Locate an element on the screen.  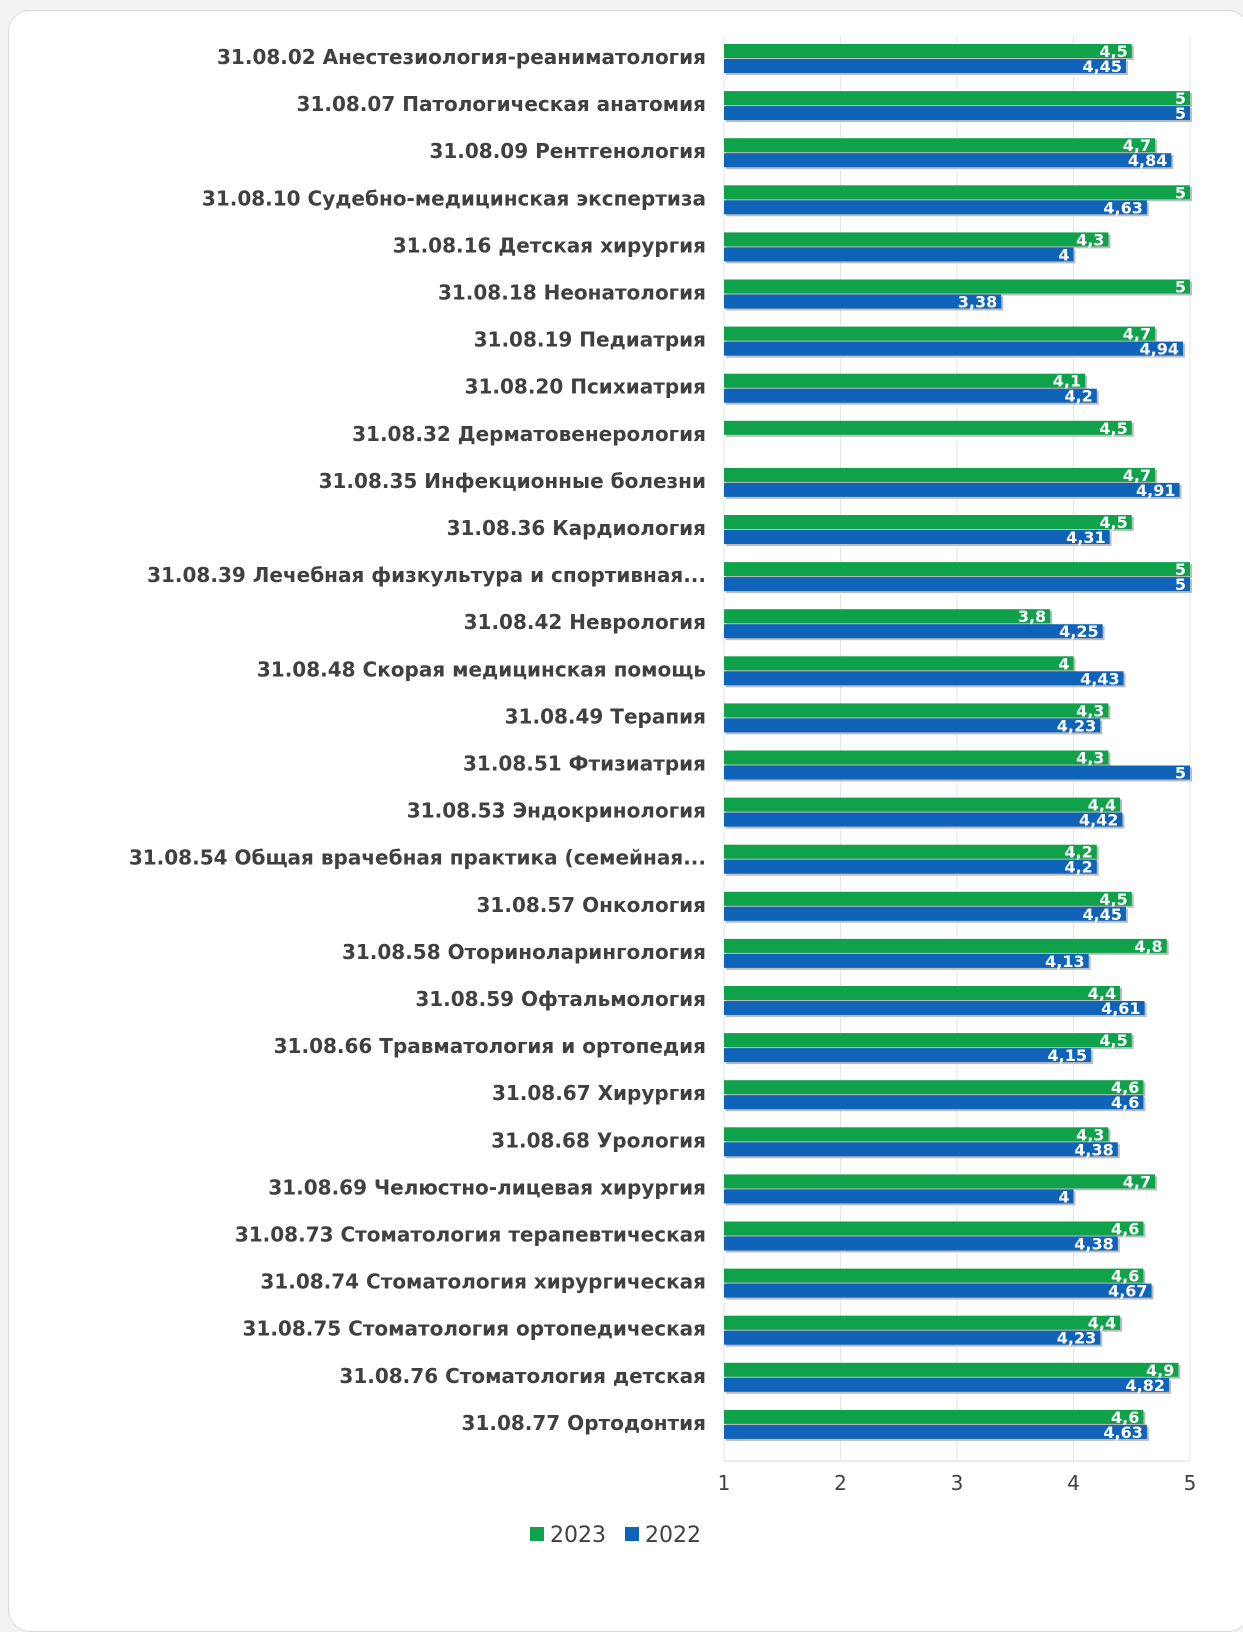
category-label: 31.08.19 Педиатрия is located at coordinates (590, 340).